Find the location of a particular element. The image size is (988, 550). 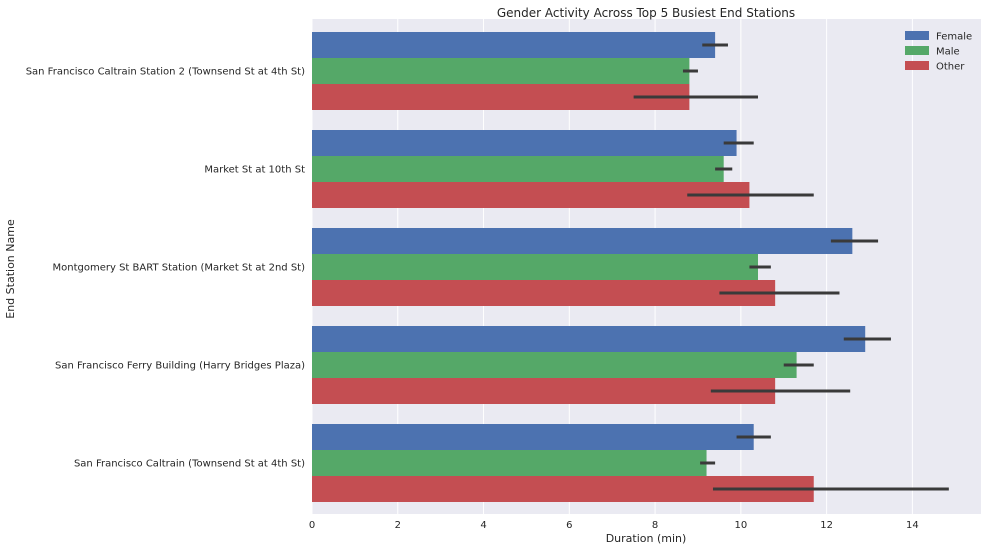

x-tick-label: 6 is located at coordinates (569, 525).